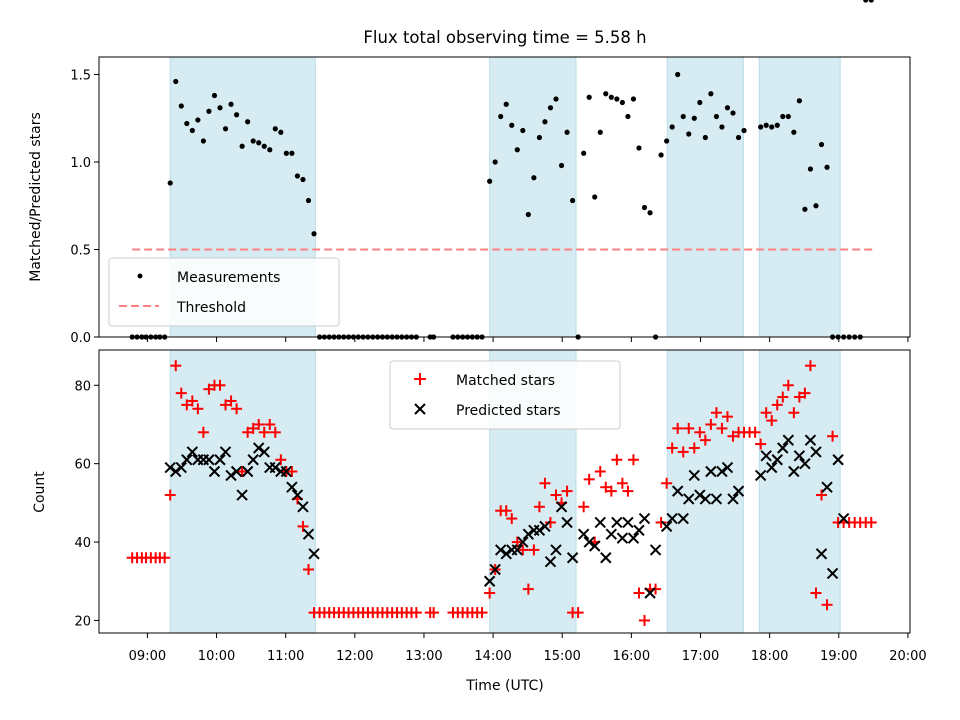 The image size is (960, 720). Describe the element at coordinates (36, 197) in the screenshot. I see `top-y-label: Matched/Predicted stars` at that location.